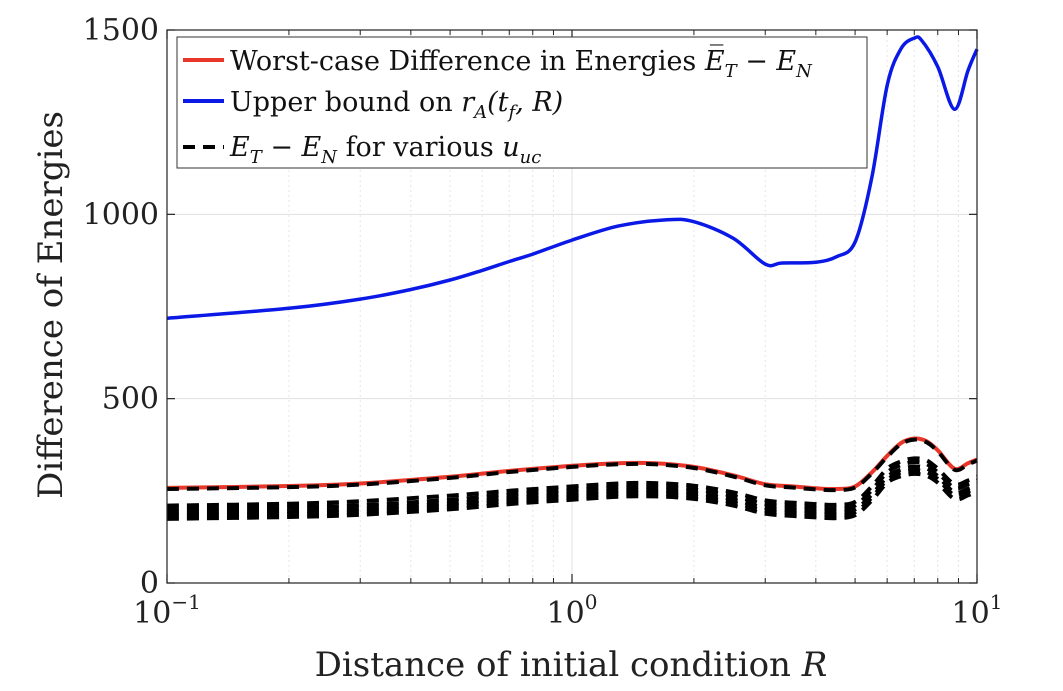 This screenshot has width=1063, height=691. Describe the element at coordinates (257, 157) in the screenshot. I see `legend-various-lead-sub: T` at that location.